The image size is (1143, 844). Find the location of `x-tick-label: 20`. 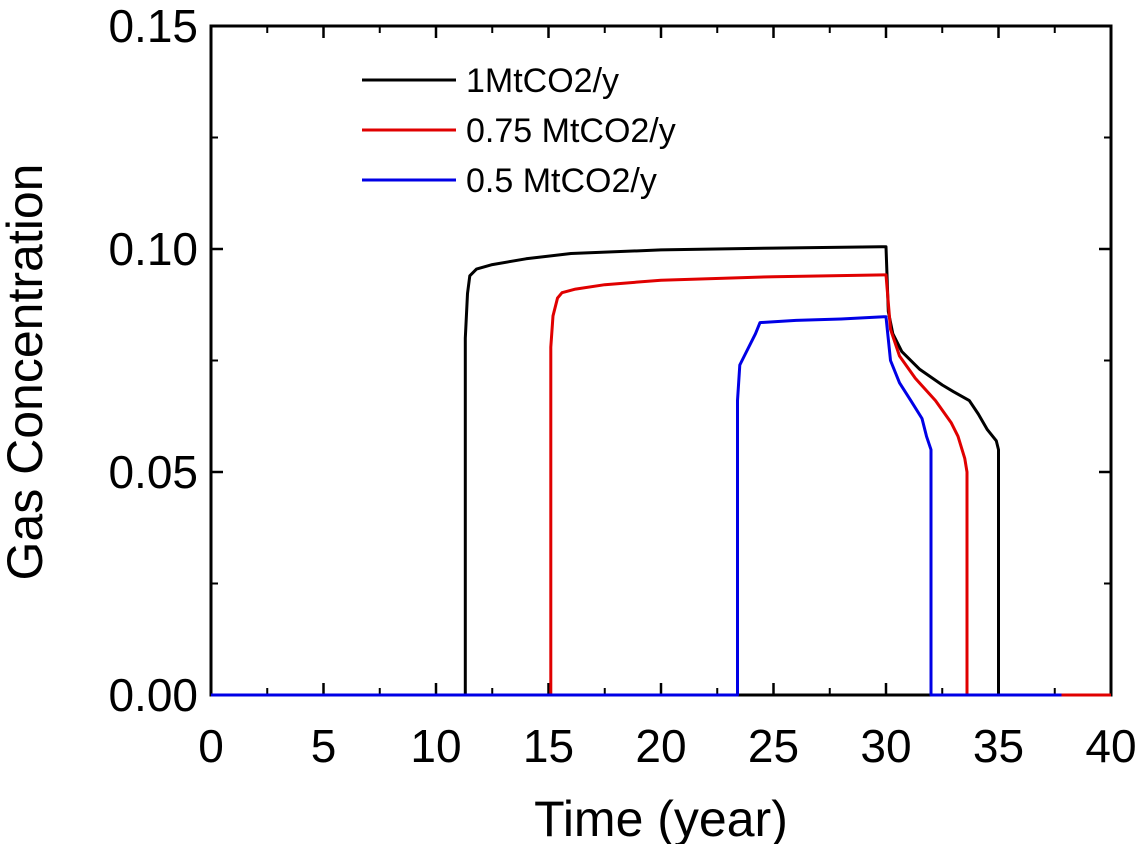

x-tick-label: 20 is located at coordinates (660, 746).